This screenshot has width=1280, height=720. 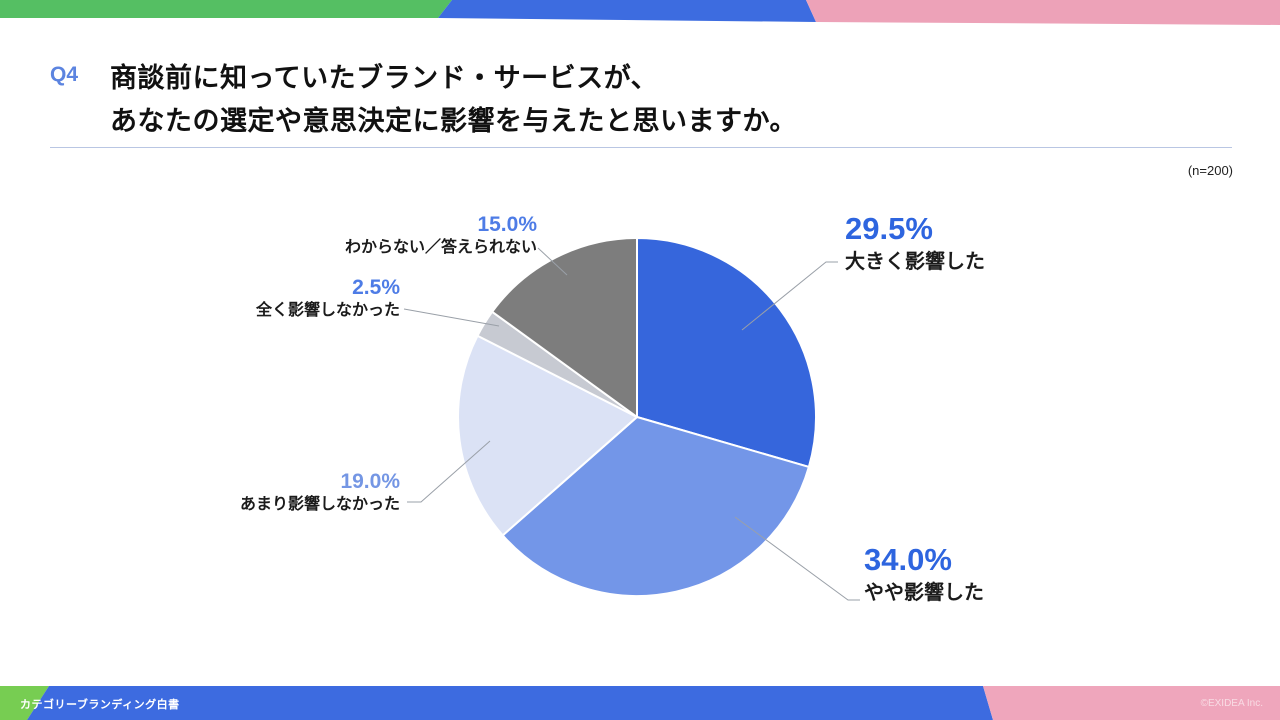 I want to click on percent-value: 15.0%, so click(x=507, y=224).